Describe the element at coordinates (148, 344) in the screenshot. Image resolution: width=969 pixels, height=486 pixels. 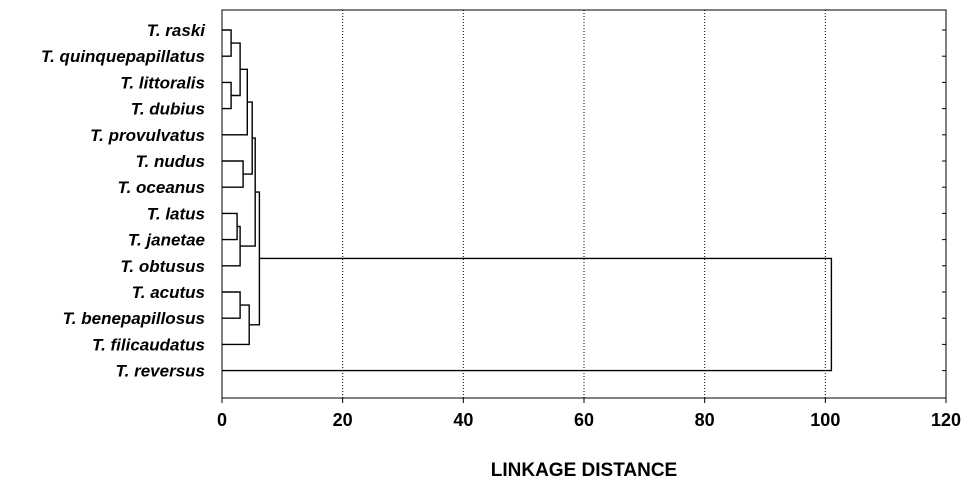
I see `leaf-label: T. filicaudatus` at that location.